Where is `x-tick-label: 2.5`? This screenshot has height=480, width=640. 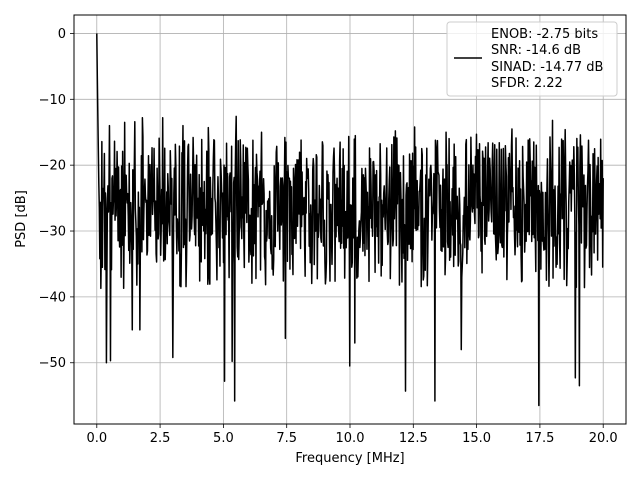 x-tick-label: 2.5 is located at coordinates (160, 438).